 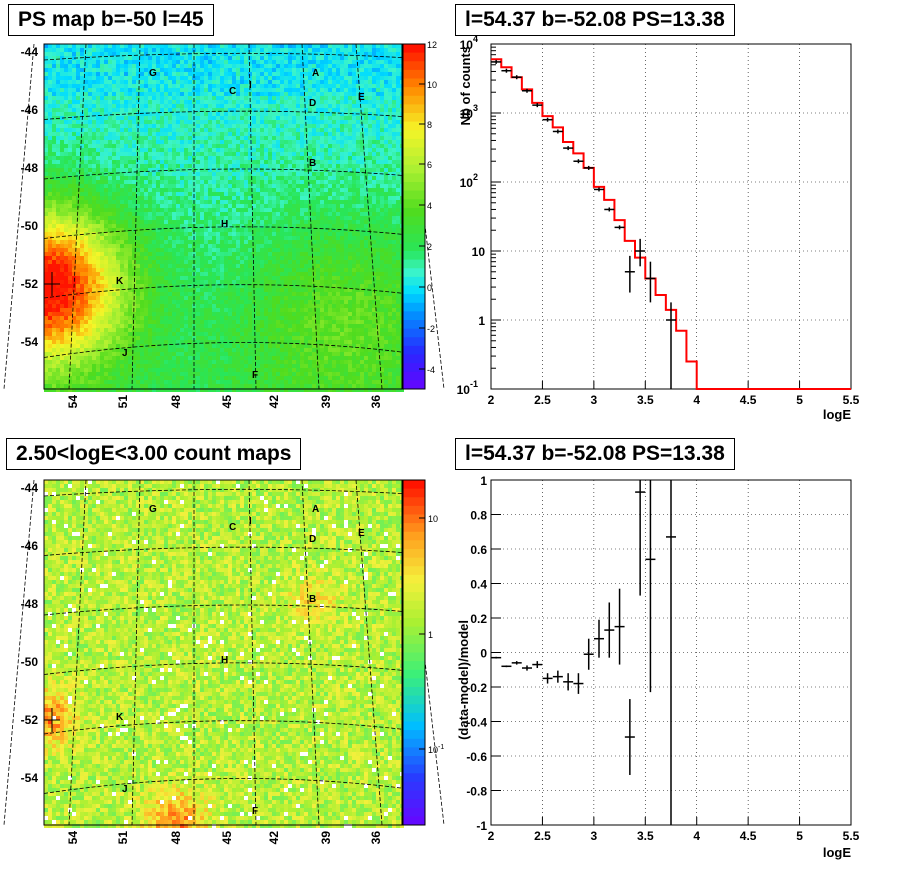 What do you see at coordinates (429, 247) in the screenshot?
I see `ps-palette-tick-label: 2` at bounding box center [429, 247].